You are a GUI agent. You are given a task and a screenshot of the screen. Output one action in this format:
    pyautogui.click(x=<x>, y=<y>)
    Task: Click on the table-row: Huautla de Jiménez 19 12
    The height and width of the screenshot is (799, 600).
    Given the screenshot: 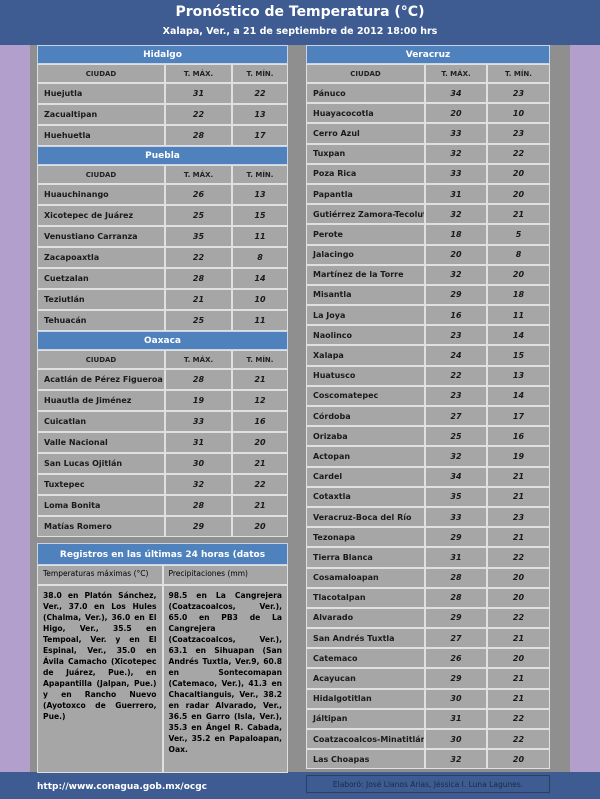 What is the action you would take?
    pyautogui.click(x=162, y=400)
    